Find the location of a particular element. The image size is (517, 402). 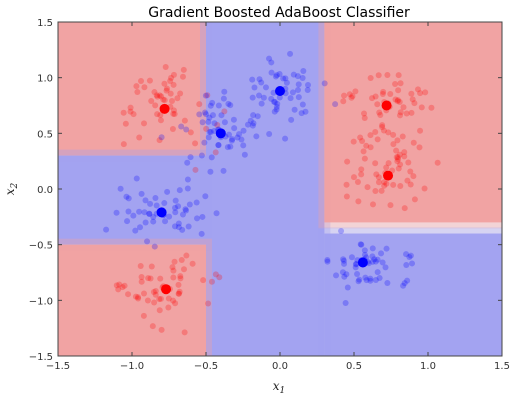

decision-region is located at coordinates (132, 300).